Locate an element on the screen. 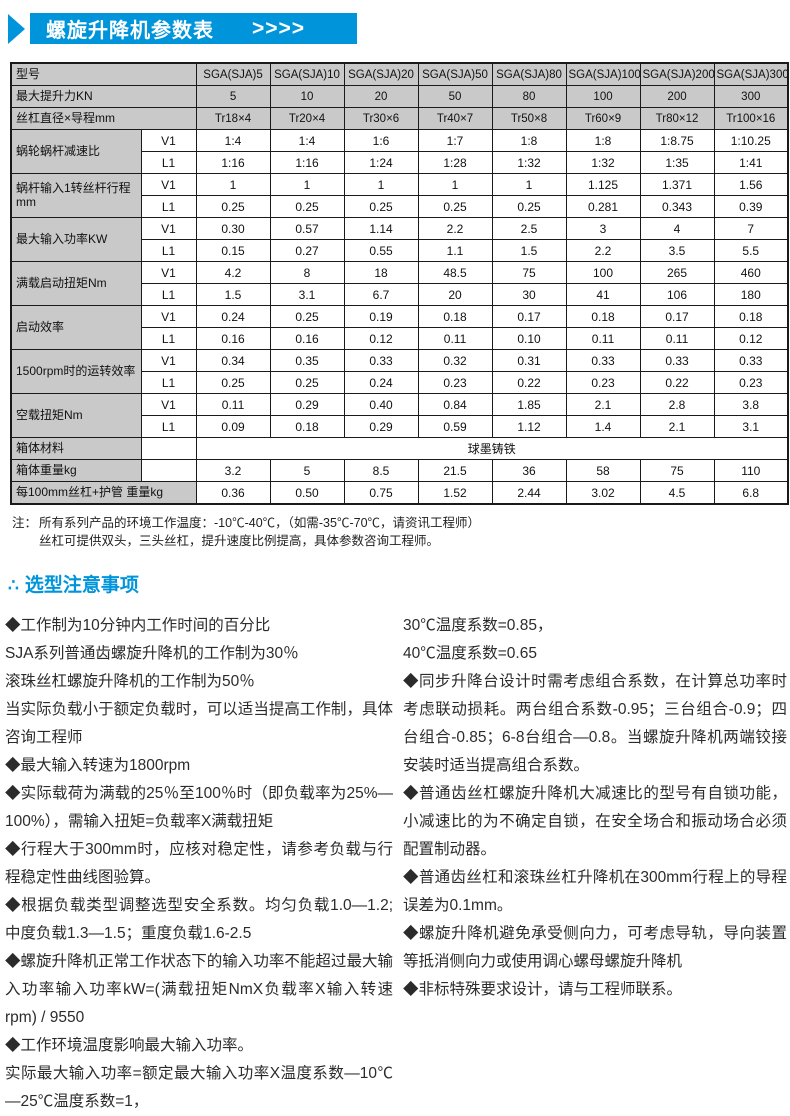  value-cell: 48.5 is located at coordinates (455, 272).